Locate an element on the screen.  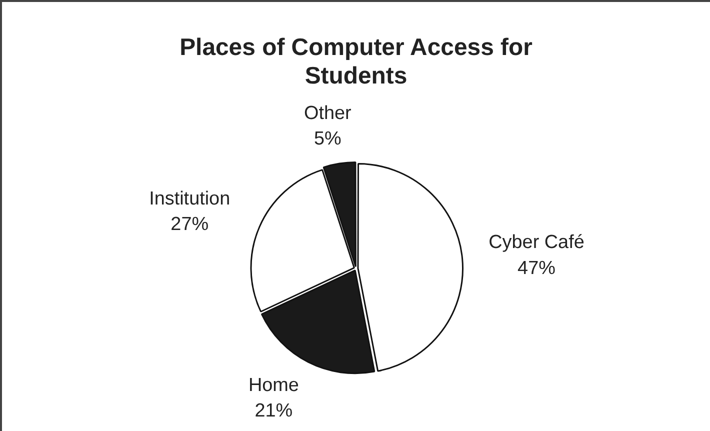
slice-label: Institution is located at coordinates (189, 199).